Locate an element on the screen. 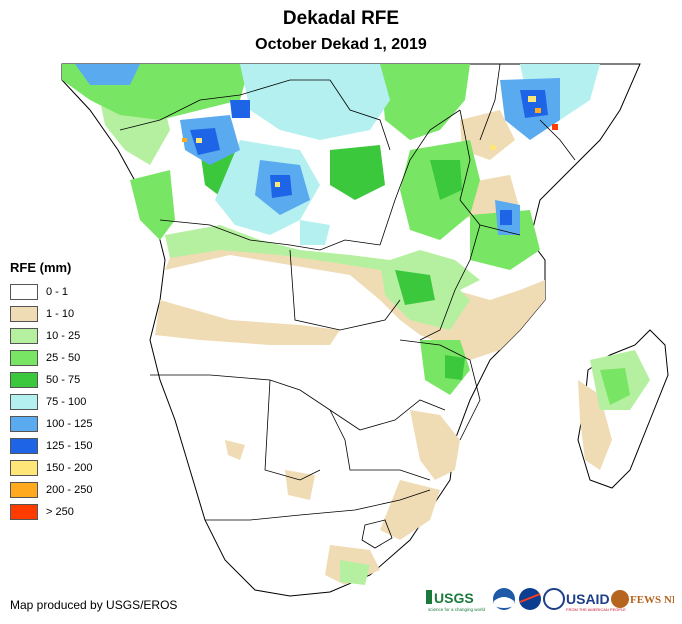 This screenshot has height=624, width=682. legend-label: 75 - 100 is located at coordinates (66, 402).